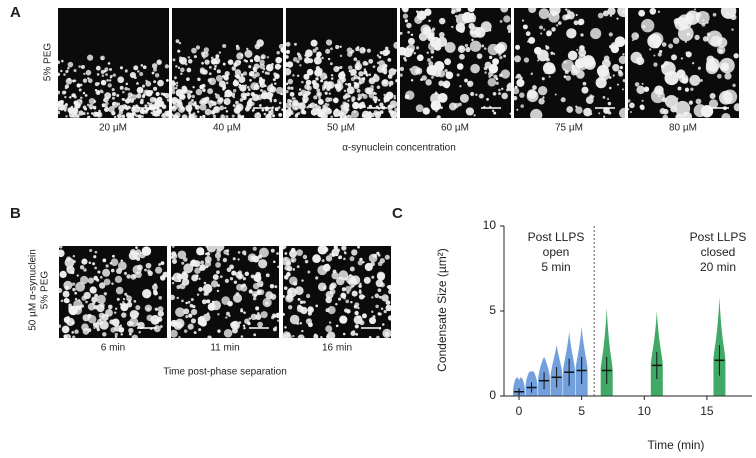 Image resolution: width=756 pixels, height=458 pixels. Describe the element at coordinates (224, 348) in the screenshot. I see `image-label: 11 min` at that location.